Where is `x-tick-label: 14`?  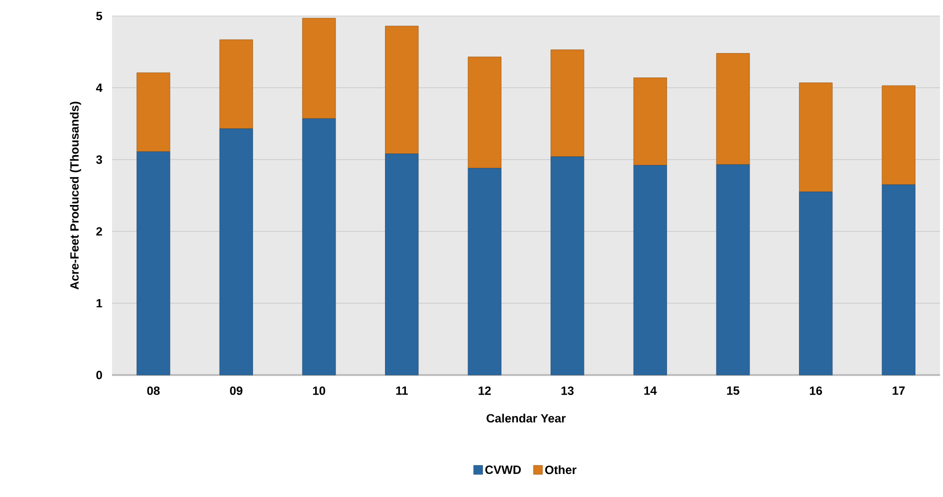 x-tick-label: 14 is located at coordinates (650, 390).